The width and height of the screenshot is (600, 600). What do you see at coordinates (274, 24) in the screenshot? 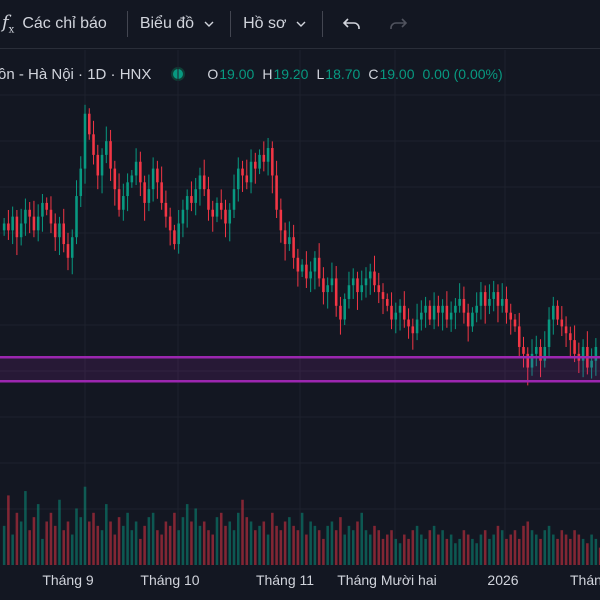
I see `profile-button: Hồ sơ` at bounding box center [274, 24].